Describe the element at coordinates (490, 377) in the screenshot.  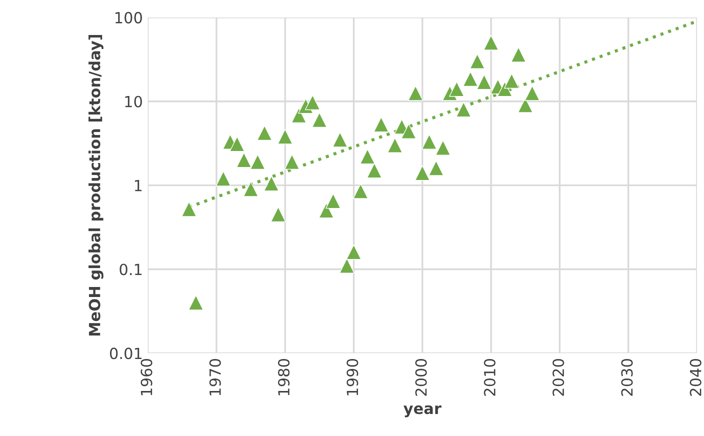
I see `x-tick-label: 2010` at that location.